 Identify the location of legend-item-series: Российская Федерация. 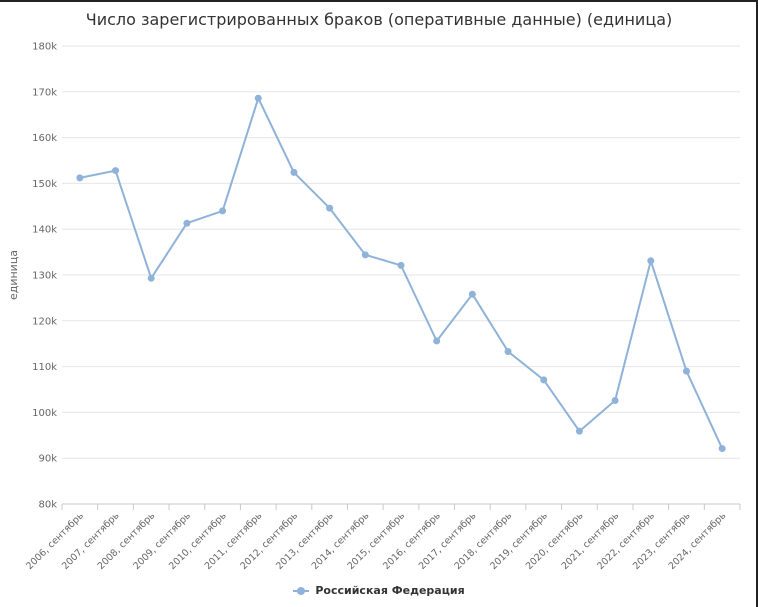
(379, 590).